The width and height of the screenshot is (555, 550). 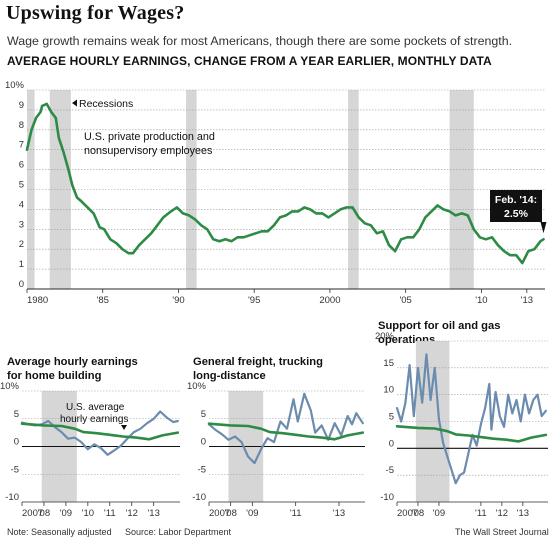 I want to click on trucking-series-line-primary, so click(x=285, y=428).